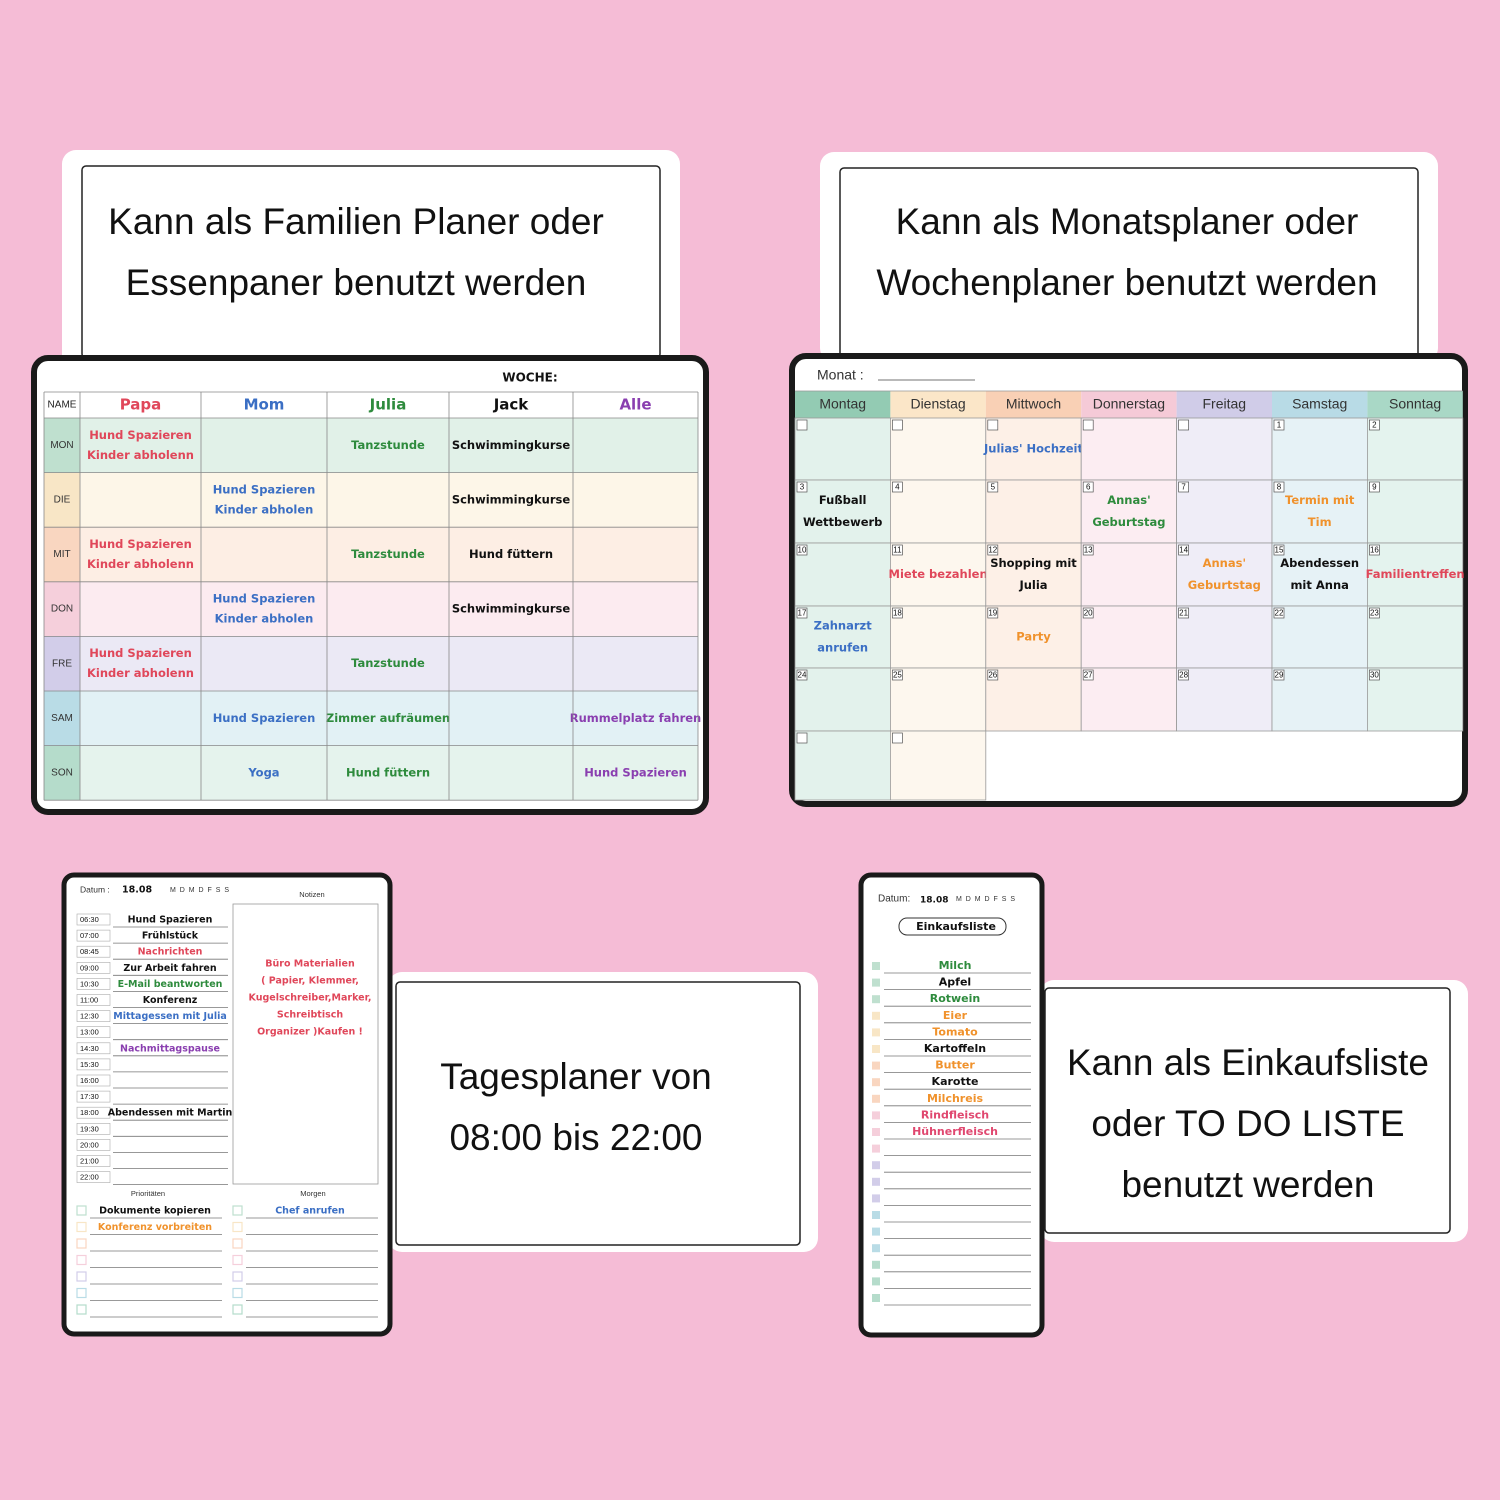 Image resolution: width=1500 pixels, height=1500 pixels. Describe the element at coordinates (955, 982) in the screenshot. I see `list-item: Apfel` at that location.